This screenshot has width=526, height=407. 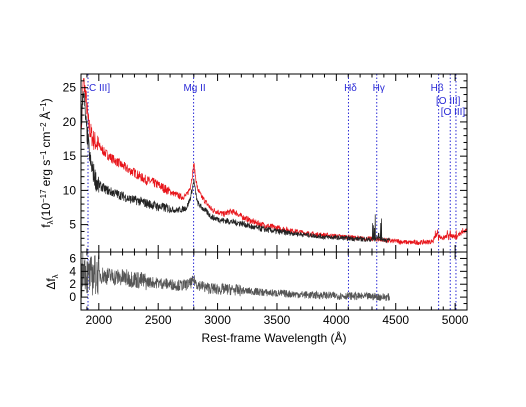 I want to click on residual-frame, so click(x=274, y=281).